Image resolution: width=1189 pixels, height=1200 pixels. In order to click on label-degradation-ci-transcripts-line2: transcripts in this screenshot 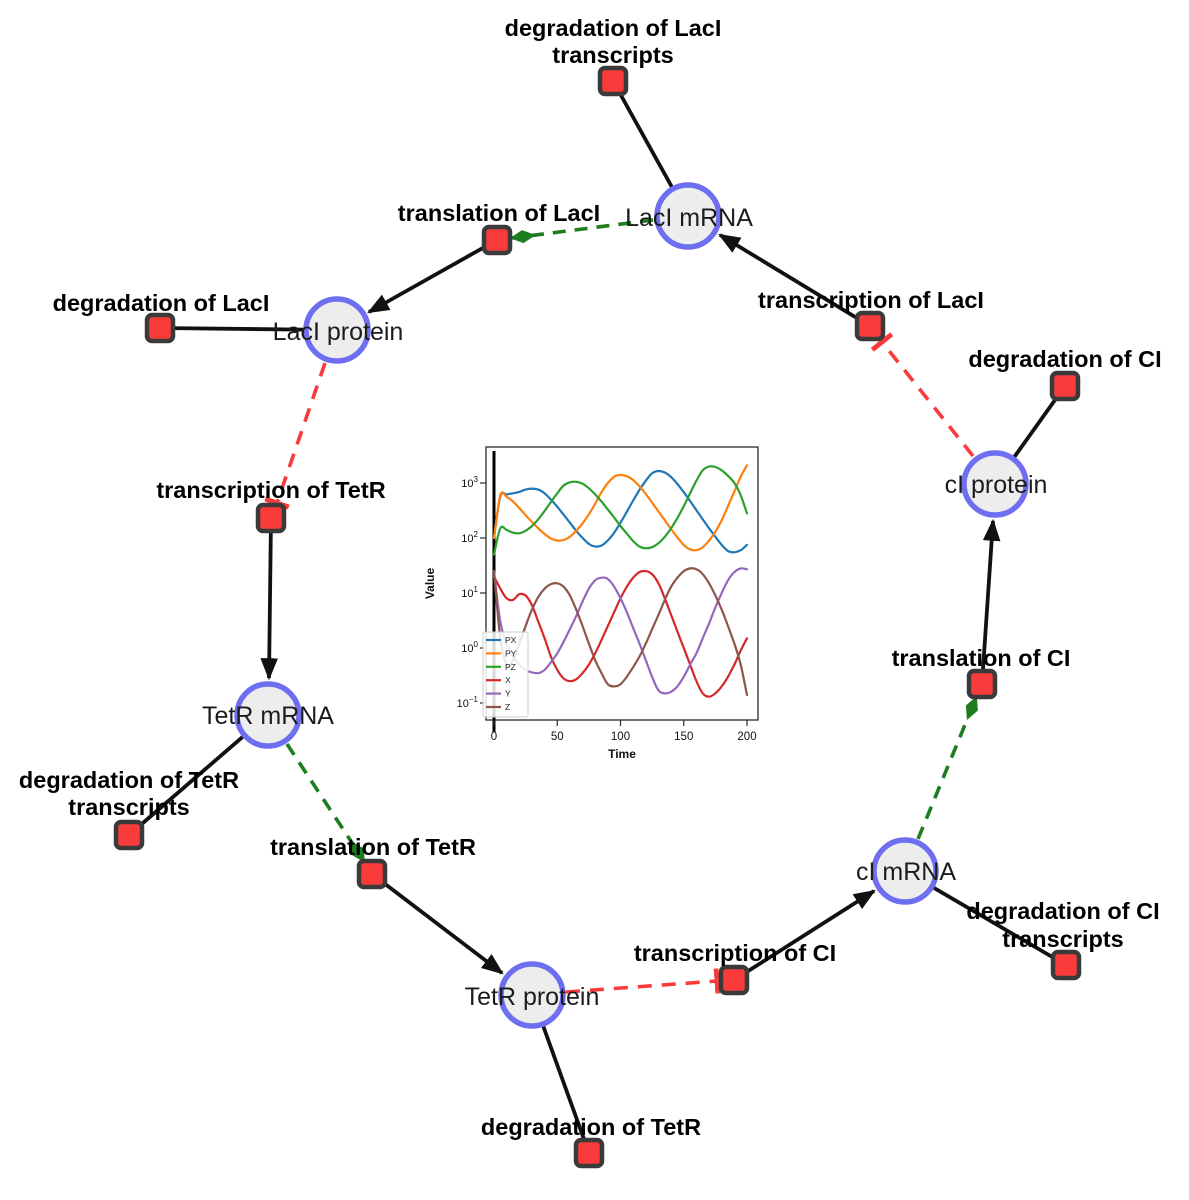, I will do `click(1062, 939)`.